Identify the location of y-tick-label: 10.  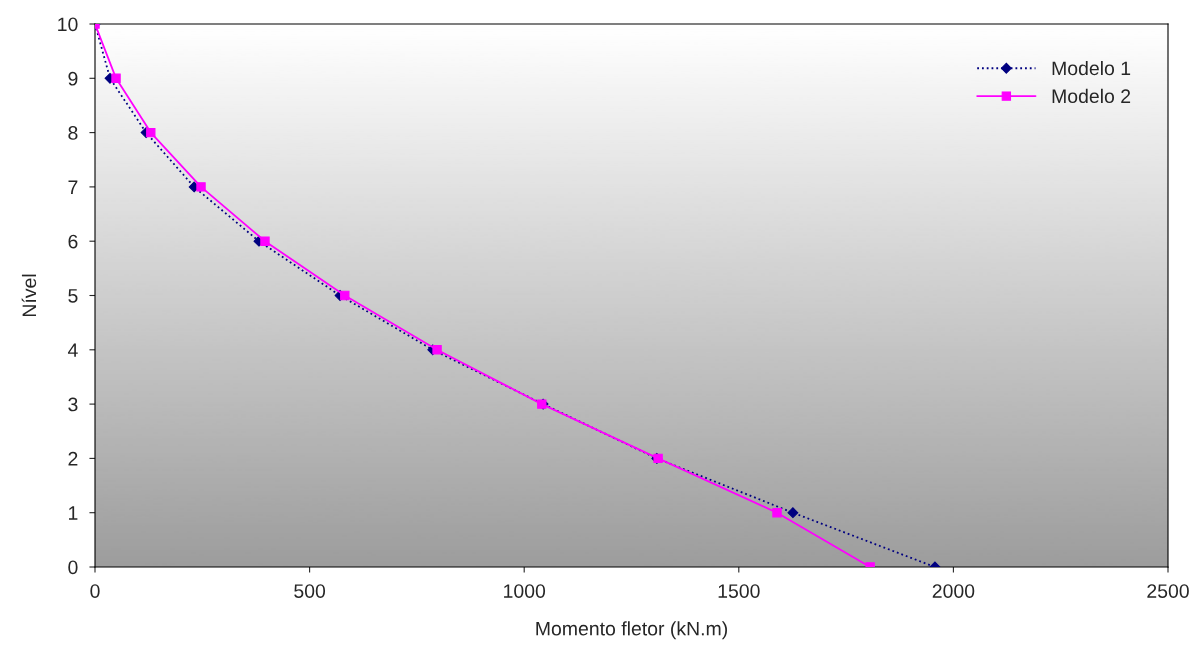
(68, 24).